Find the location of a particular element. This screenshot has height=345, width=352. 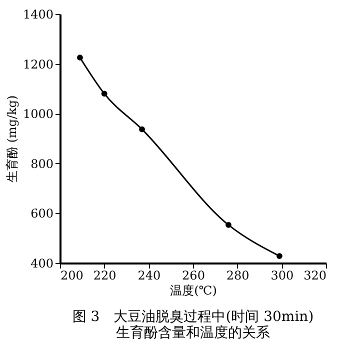

text: 图 3 大豆油脱臭过程中(时间 30min) 生育酚含量和温度的关系 is located at coordinates (193, 325).